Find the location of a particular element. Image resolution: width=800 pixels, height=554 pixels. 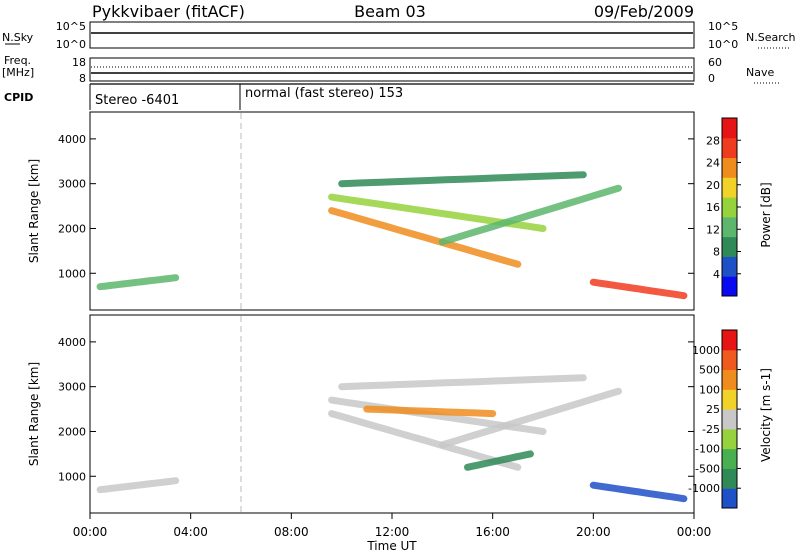

power-cbar-tick-label-2: 12 is located at coordinates (713, 229).